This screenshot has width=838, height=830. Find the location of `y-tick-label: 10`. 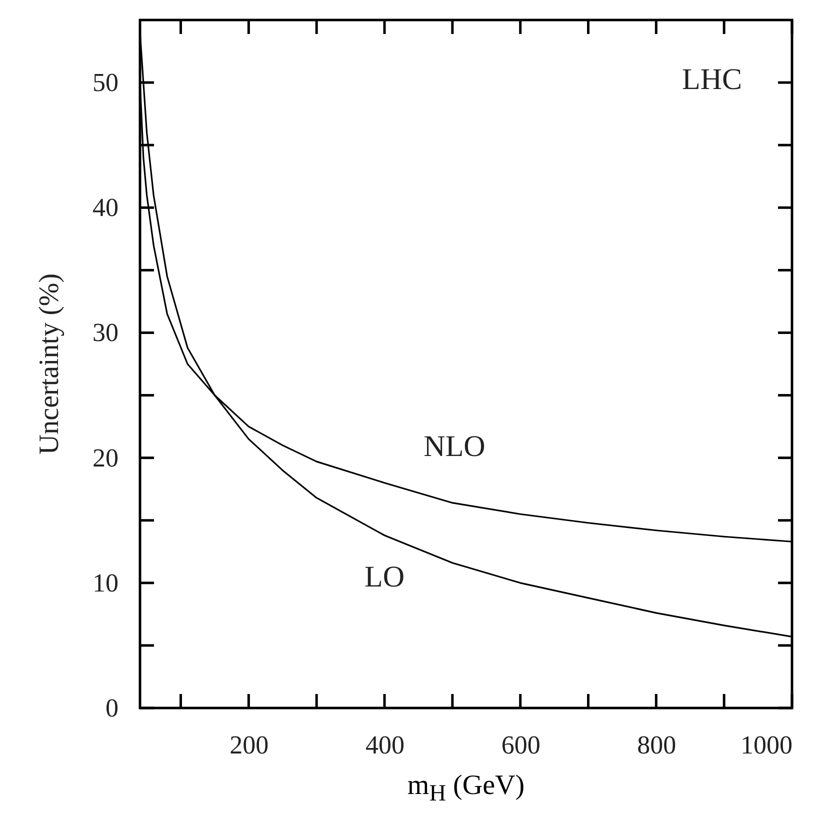

y-tick-label: 10 is located at coordinates (105, 583).